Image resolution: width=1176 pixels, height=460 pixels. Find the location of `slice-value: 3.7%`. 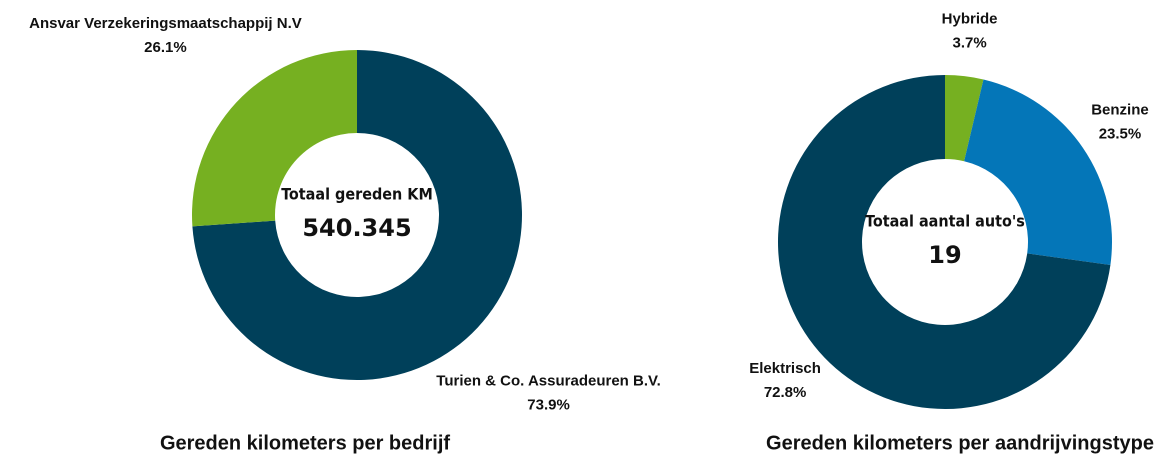

slice-value: 3.7% is located at coordinates (969, 42).